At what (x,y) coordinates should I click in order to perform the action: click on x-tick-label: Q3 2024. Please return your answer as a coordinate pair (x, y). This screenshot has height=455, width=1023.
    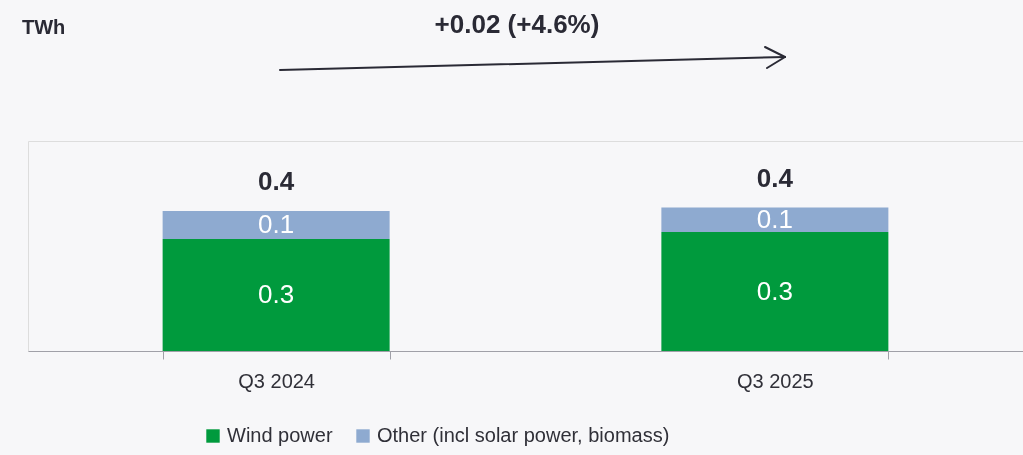
    Looking at the image, I should click on (276, 380).